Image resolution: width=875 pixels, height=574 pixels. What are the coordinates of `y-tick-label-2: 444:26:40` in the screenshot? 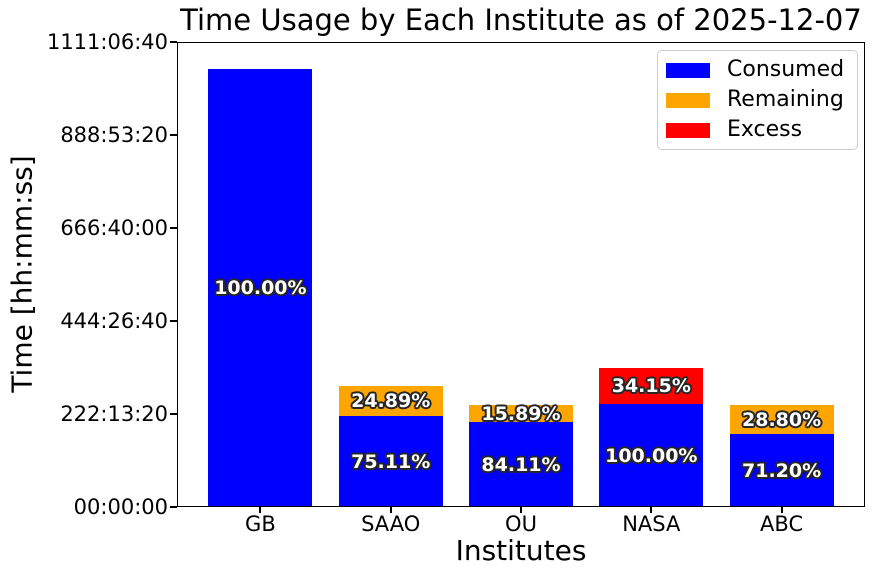 It's located at (114, 321).